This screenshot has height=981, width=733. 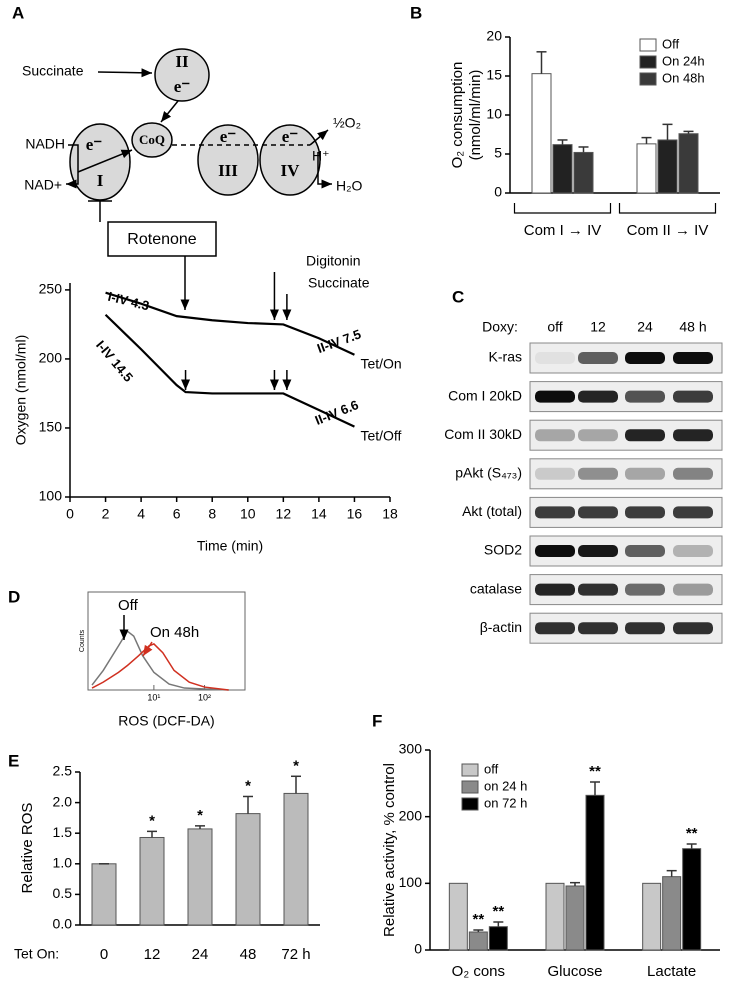 I want to click on panel-label: D, so click(x=14, y=596).